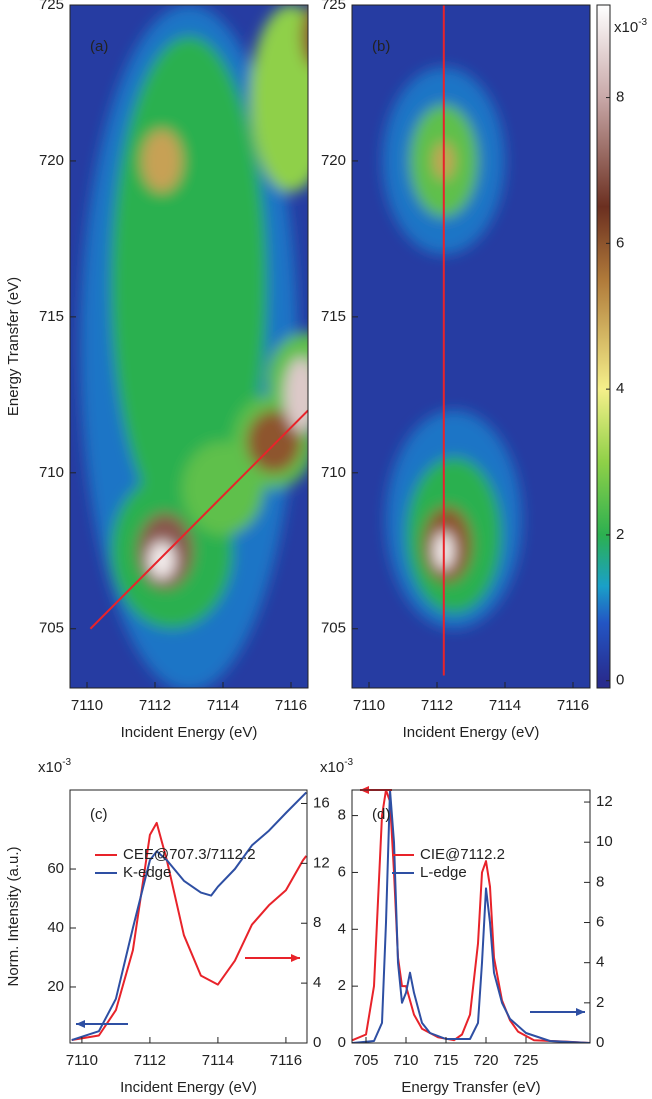 The image size is (652, 1099). I want to click on y-tick-label: 8, so click(342, 815).